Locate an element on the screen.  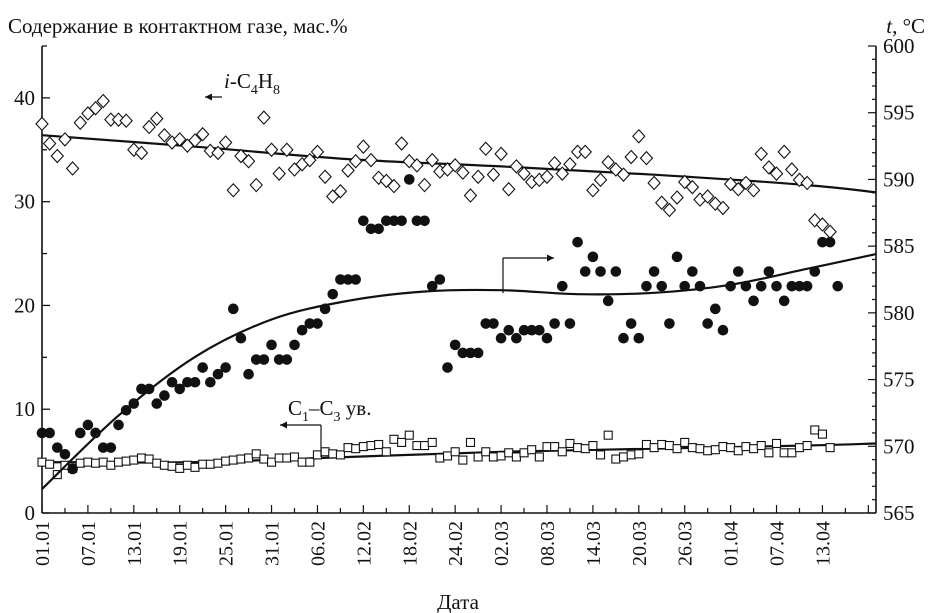
x-tick-label: 14.03 is located at coordinates (594, 543).